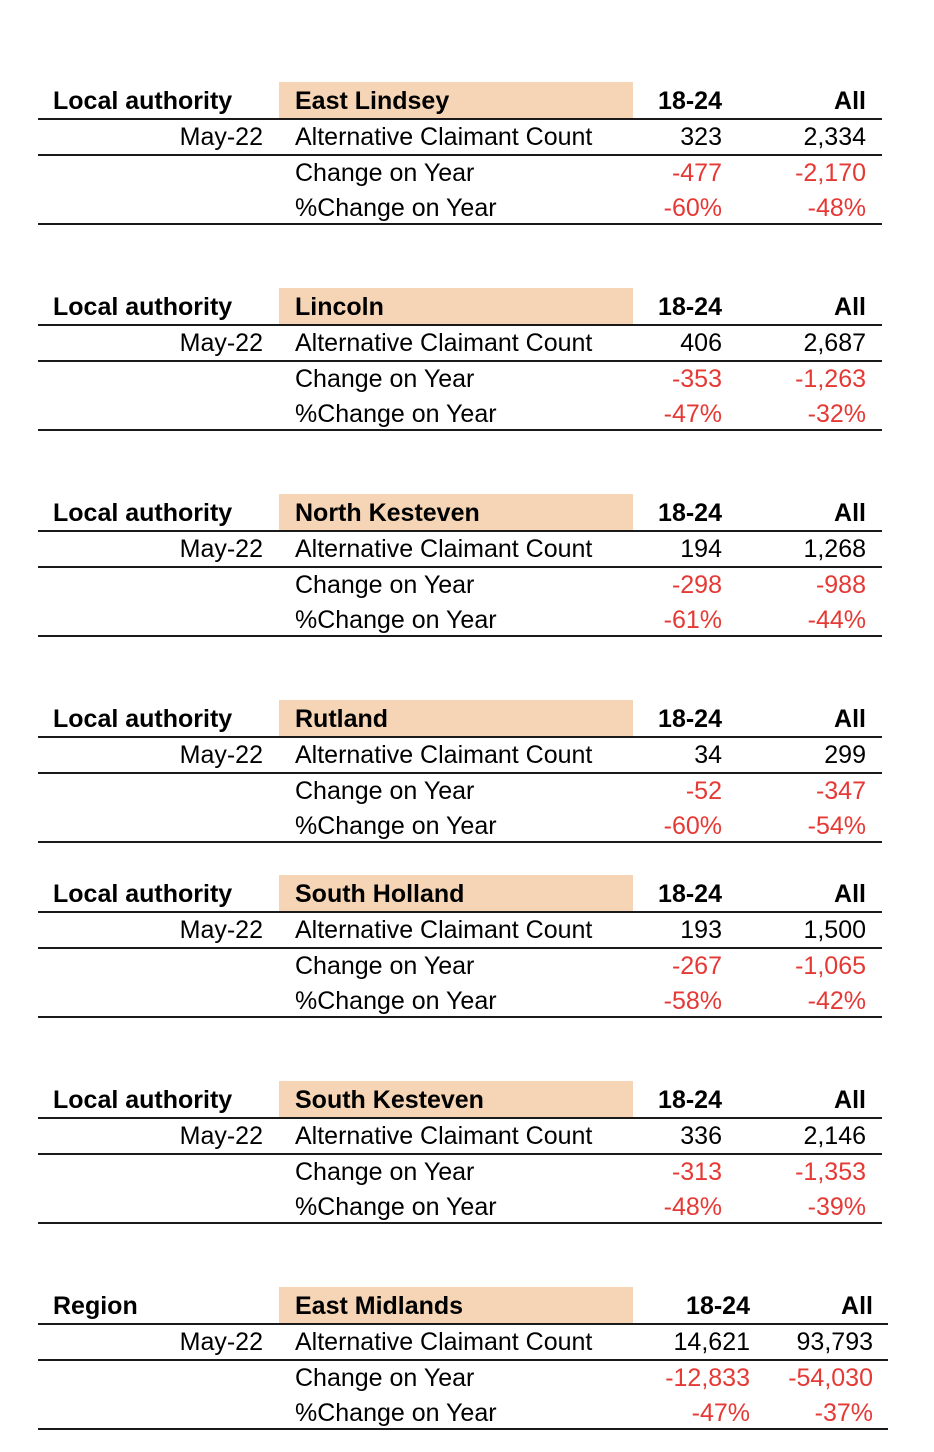 The width and height of the screenshot is (934, 1452). What do you see at coordinates (95, 1306) in the screenshot?
I see `block-label: Region` at bounding box center [95, 1306].